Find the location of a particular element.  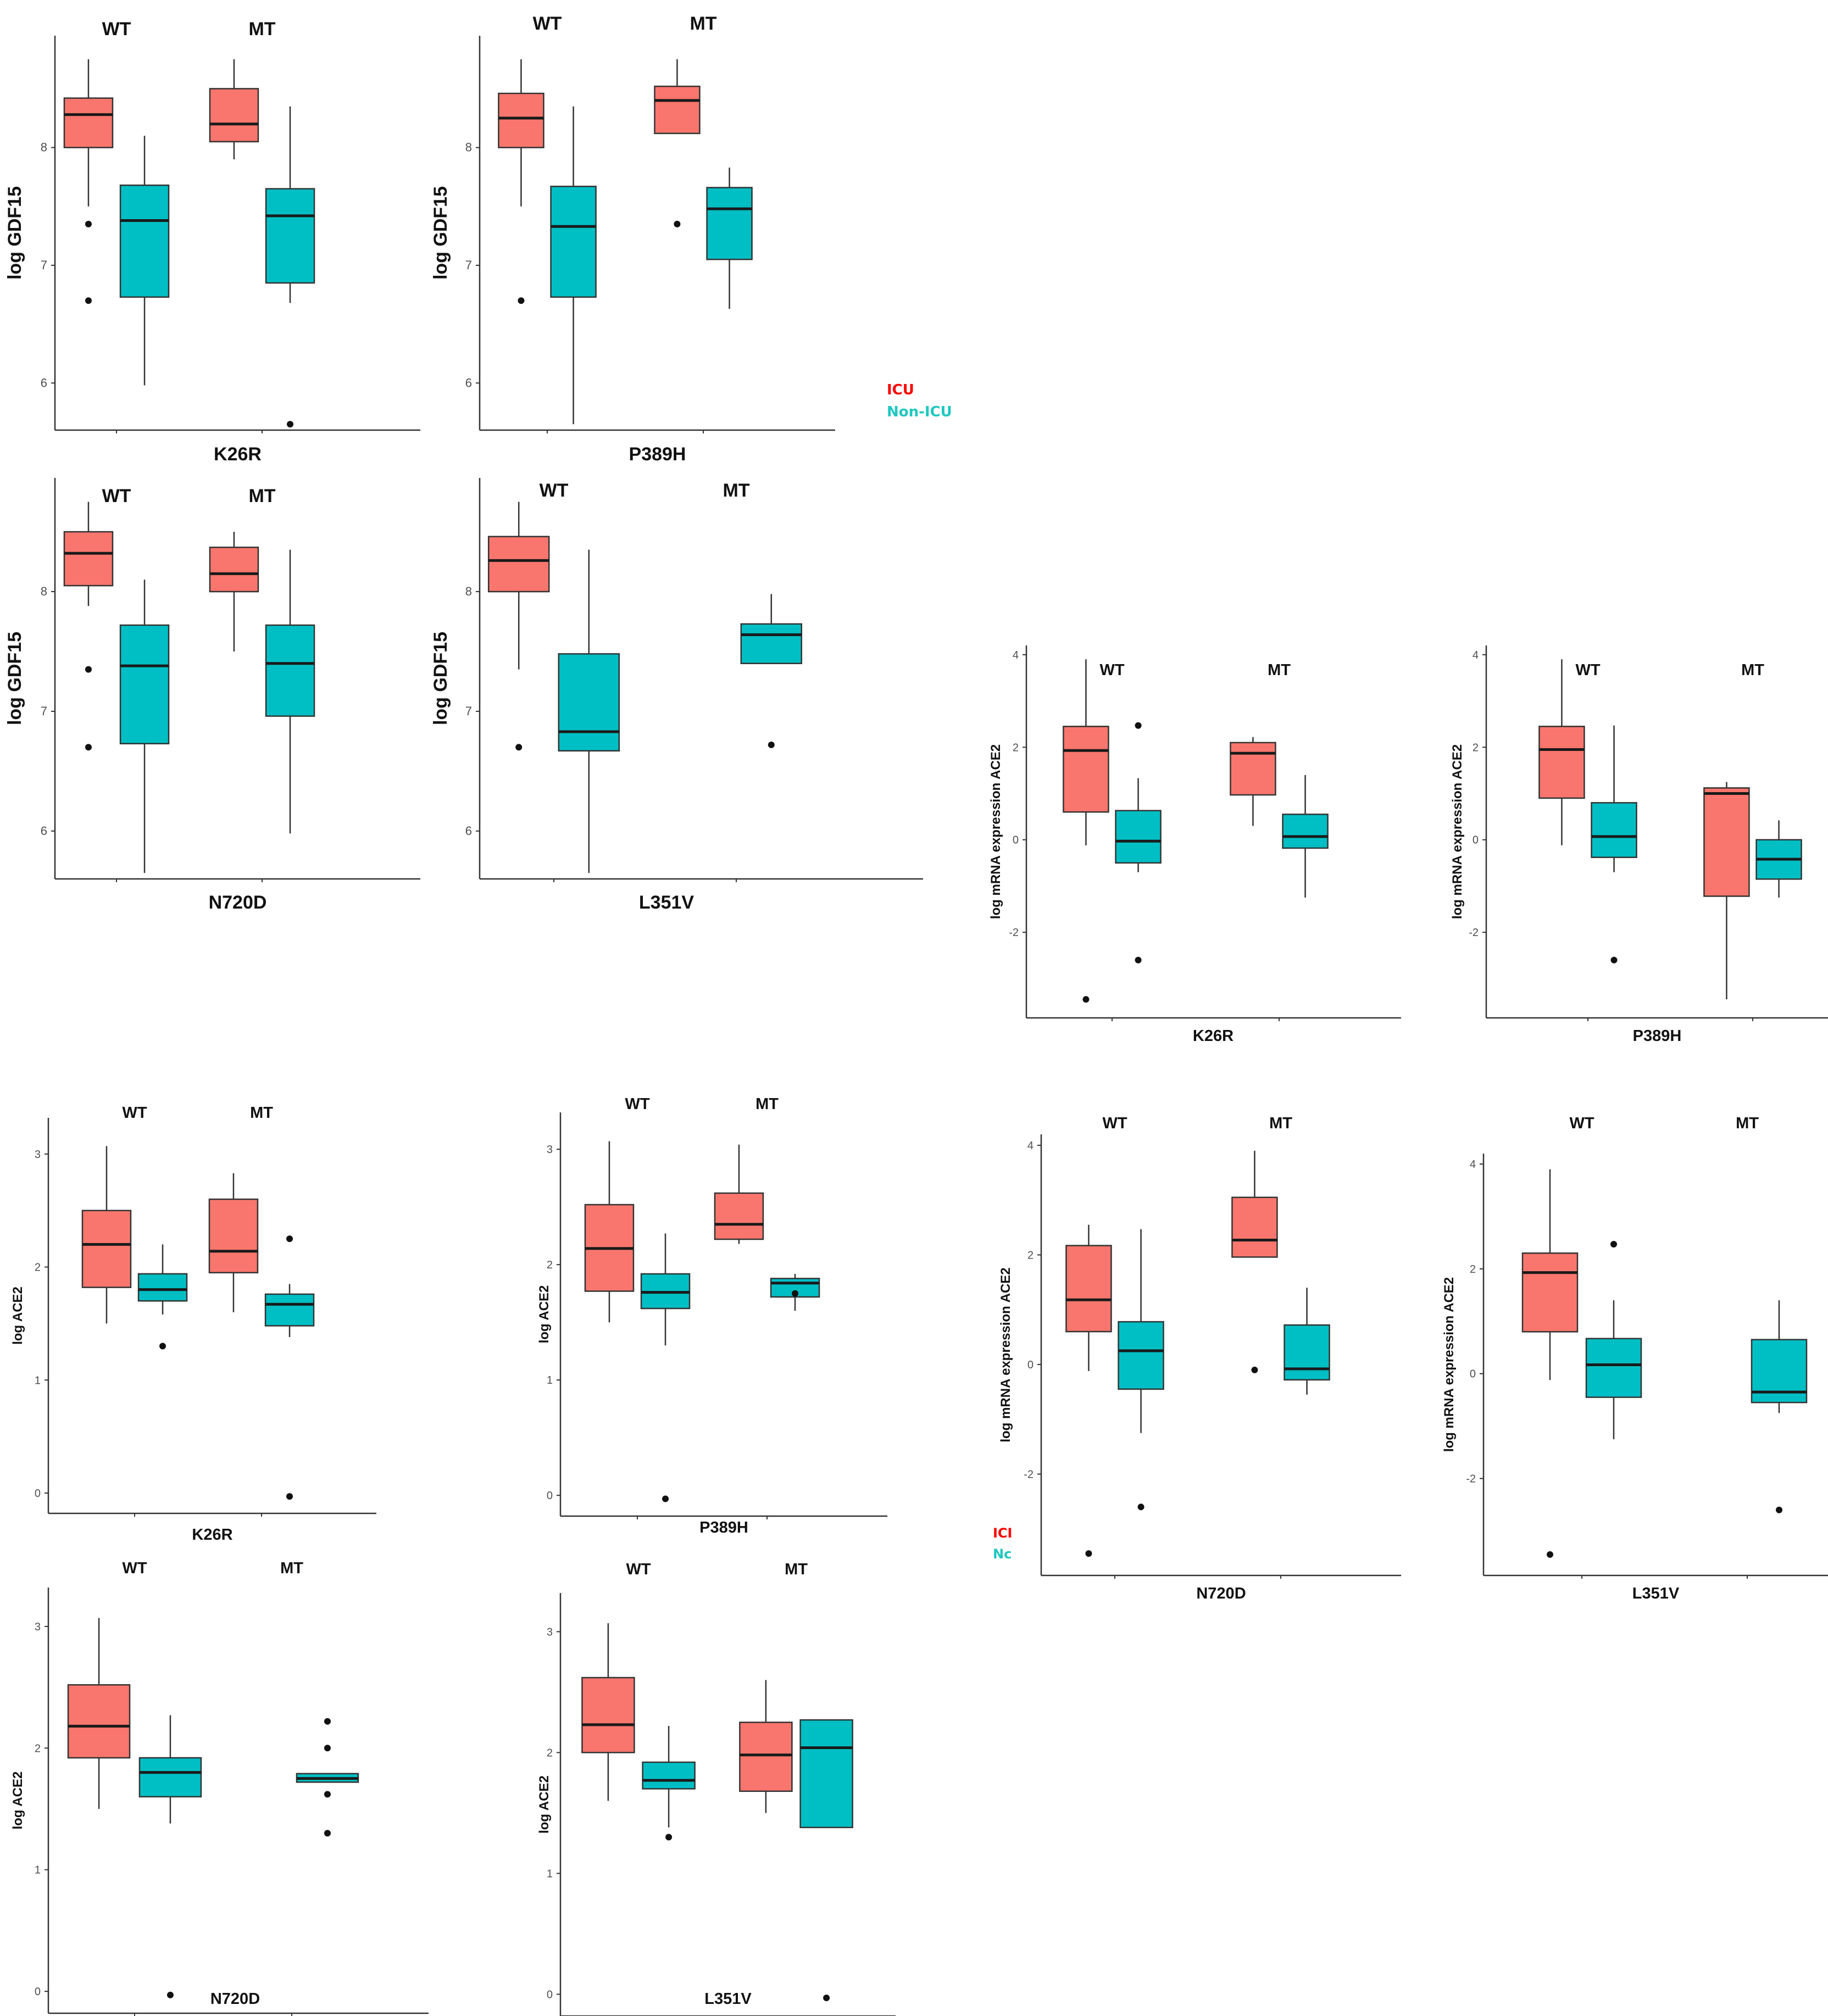

y-tick-label: 4 is located at coordinates (1016, 655).